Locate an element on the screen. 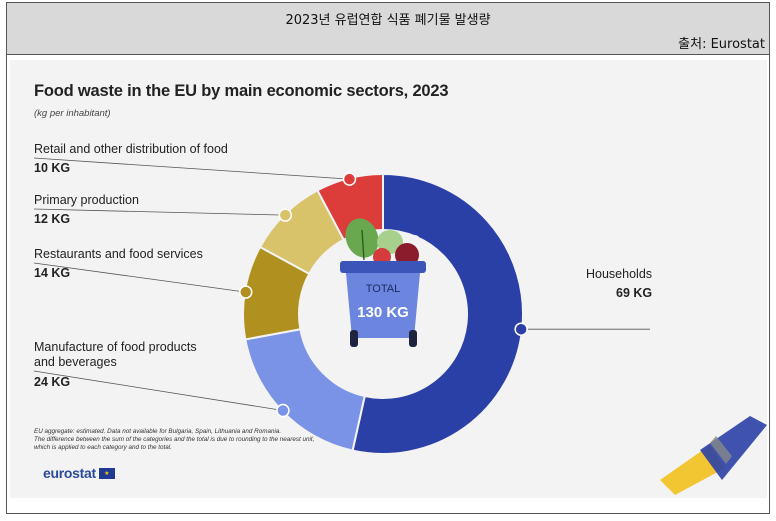 Image resolution: width=776 pixels, height=521 pixels. eurostat-logo: eurostat ★ is located at coordinates (79, 473).